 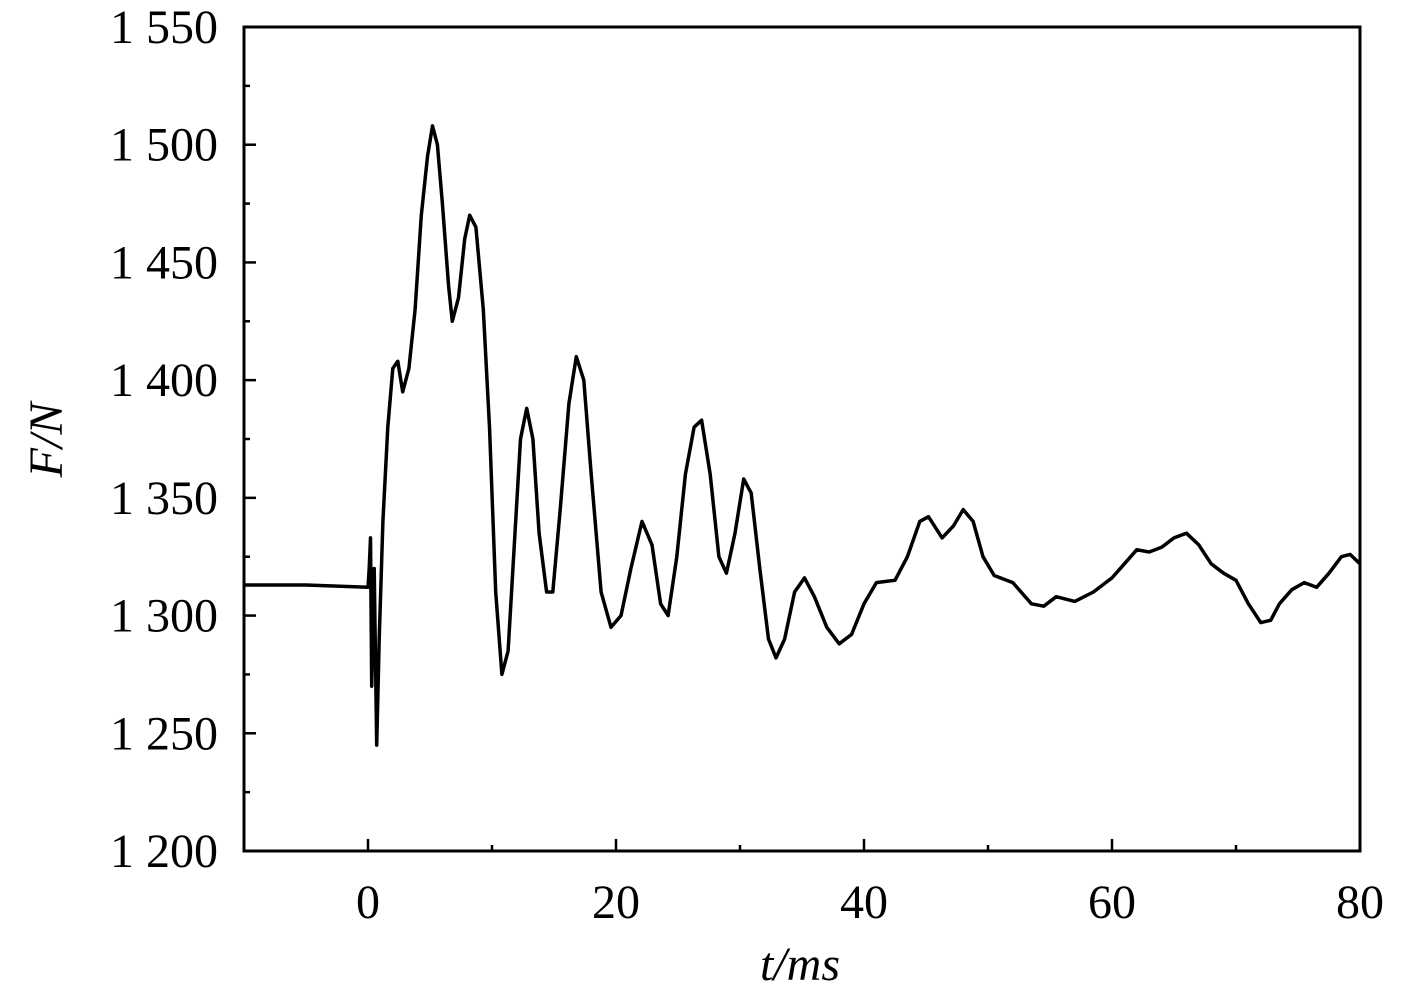 What do you see at coordinates (46, 439) in the screenshot?
I see `y-axis-label: F/N` at bounding box center [46, 439].